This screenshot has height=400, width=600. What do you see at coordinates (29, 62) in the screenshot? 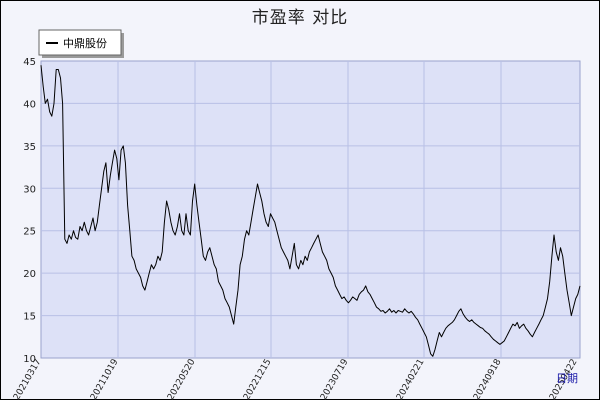
I see `y-tick-label: 45` at bounding box center [29, 62].